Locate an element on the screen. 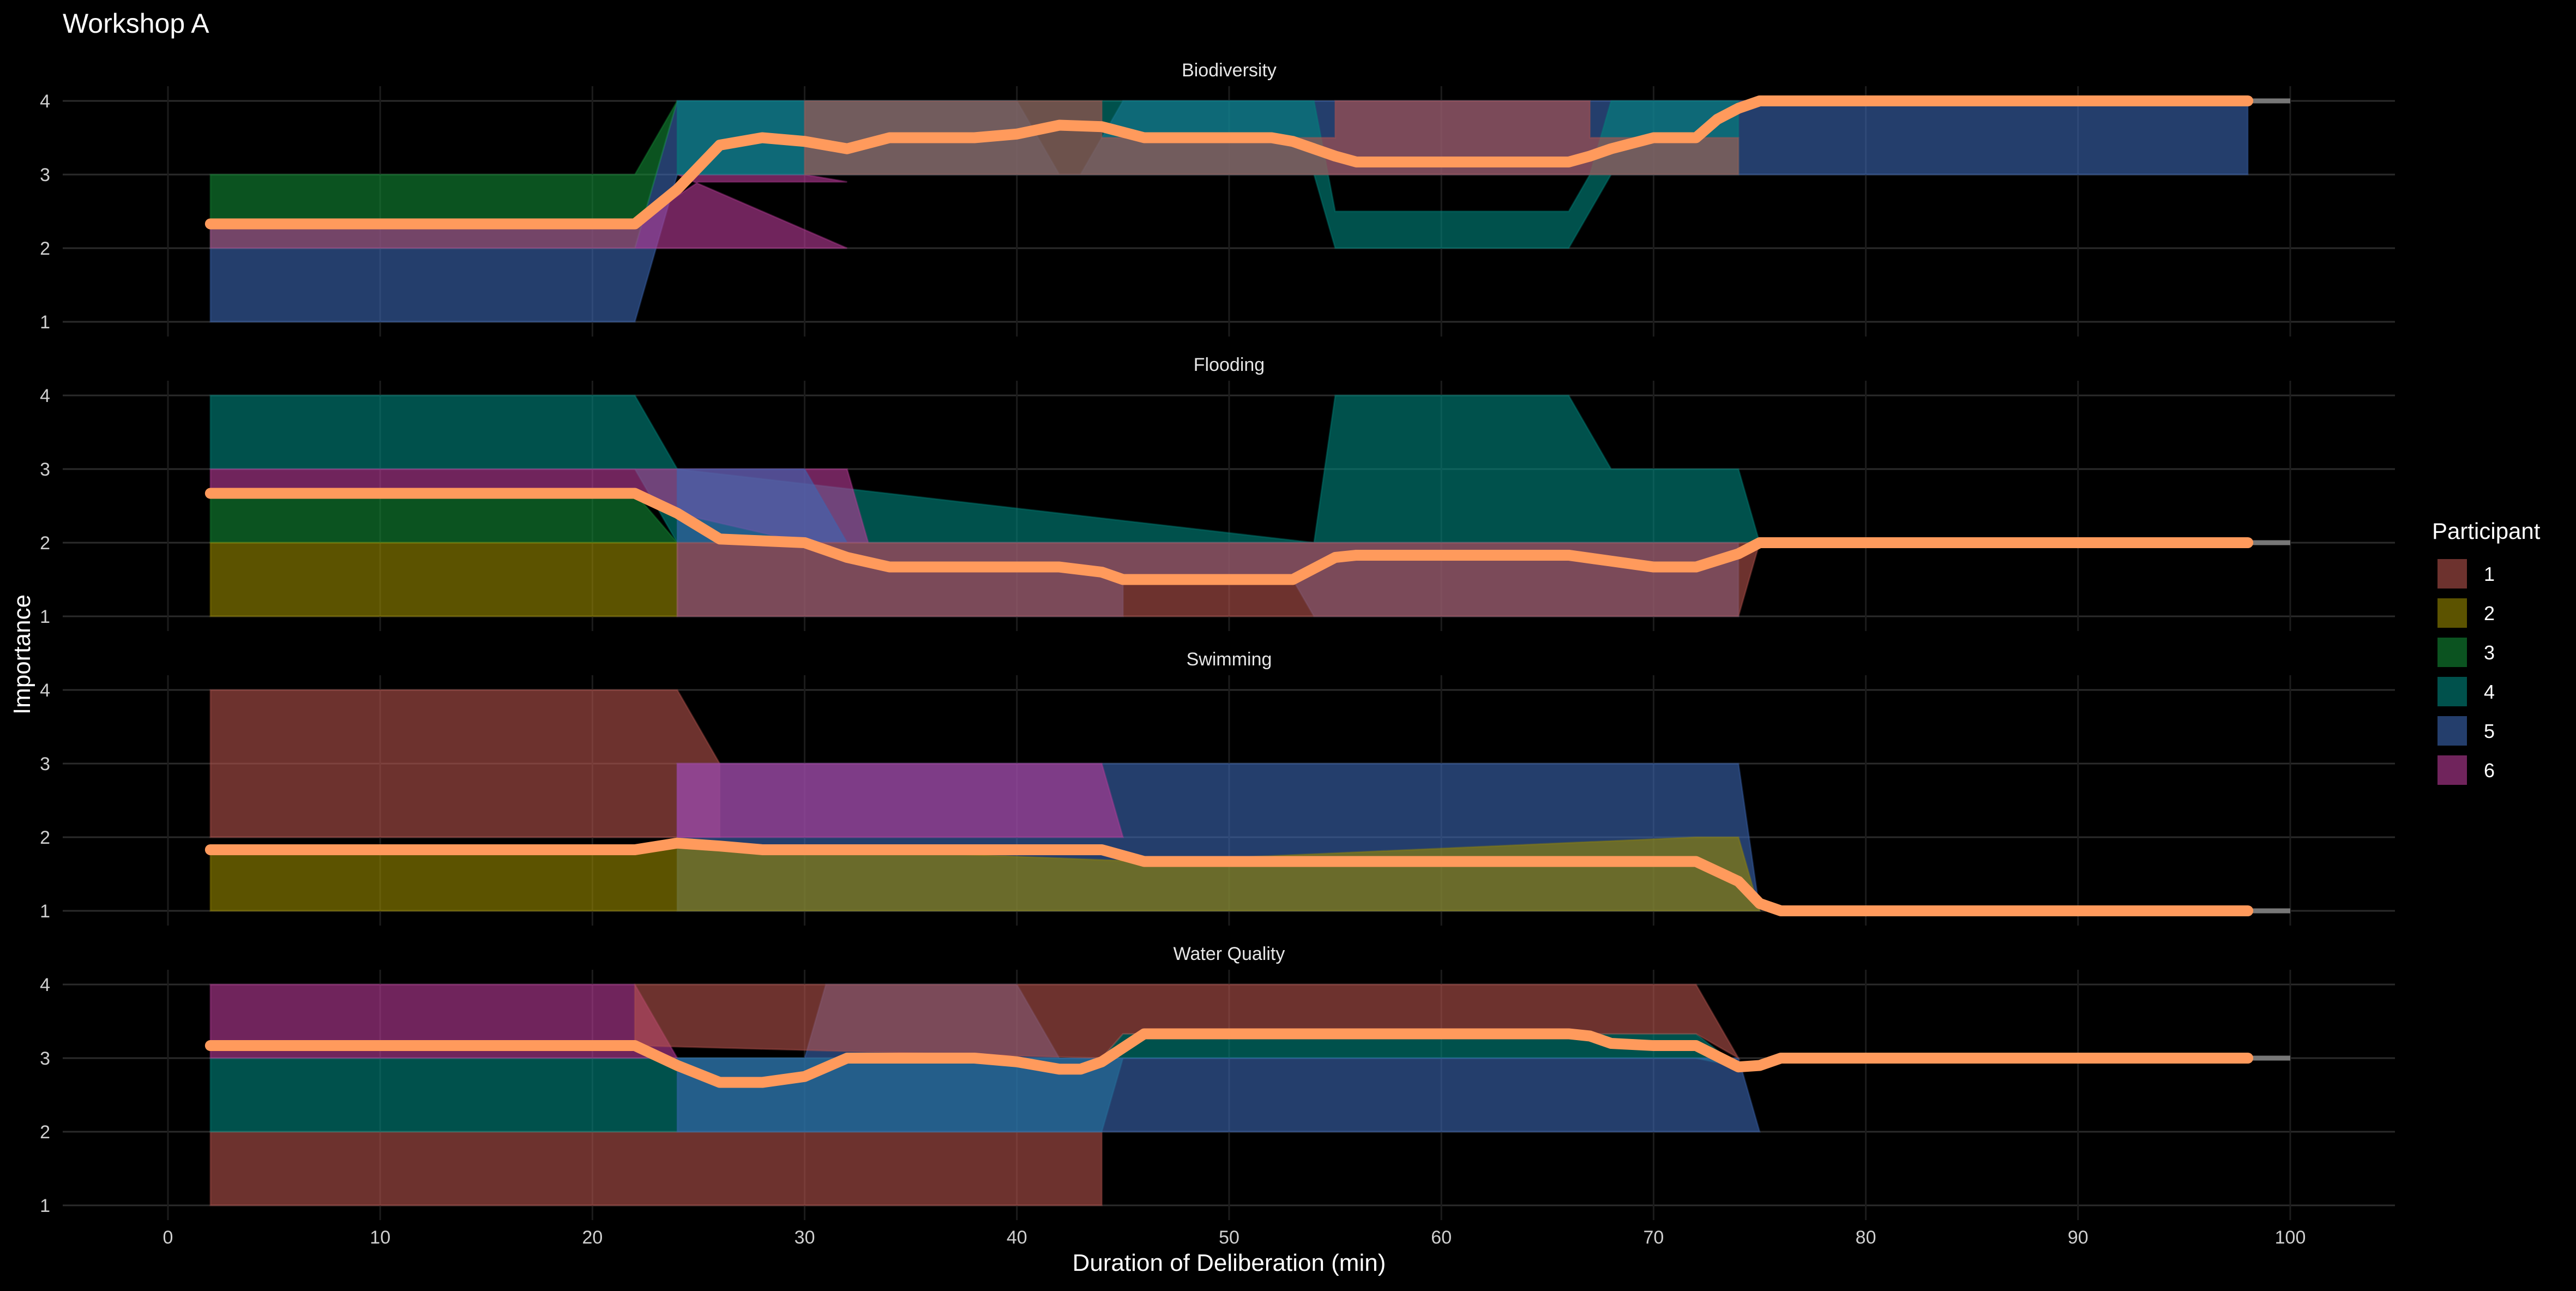 This screenshot has width=2576, height=1291. x-tick-label: 30 is located at coordinates (805, 1237).